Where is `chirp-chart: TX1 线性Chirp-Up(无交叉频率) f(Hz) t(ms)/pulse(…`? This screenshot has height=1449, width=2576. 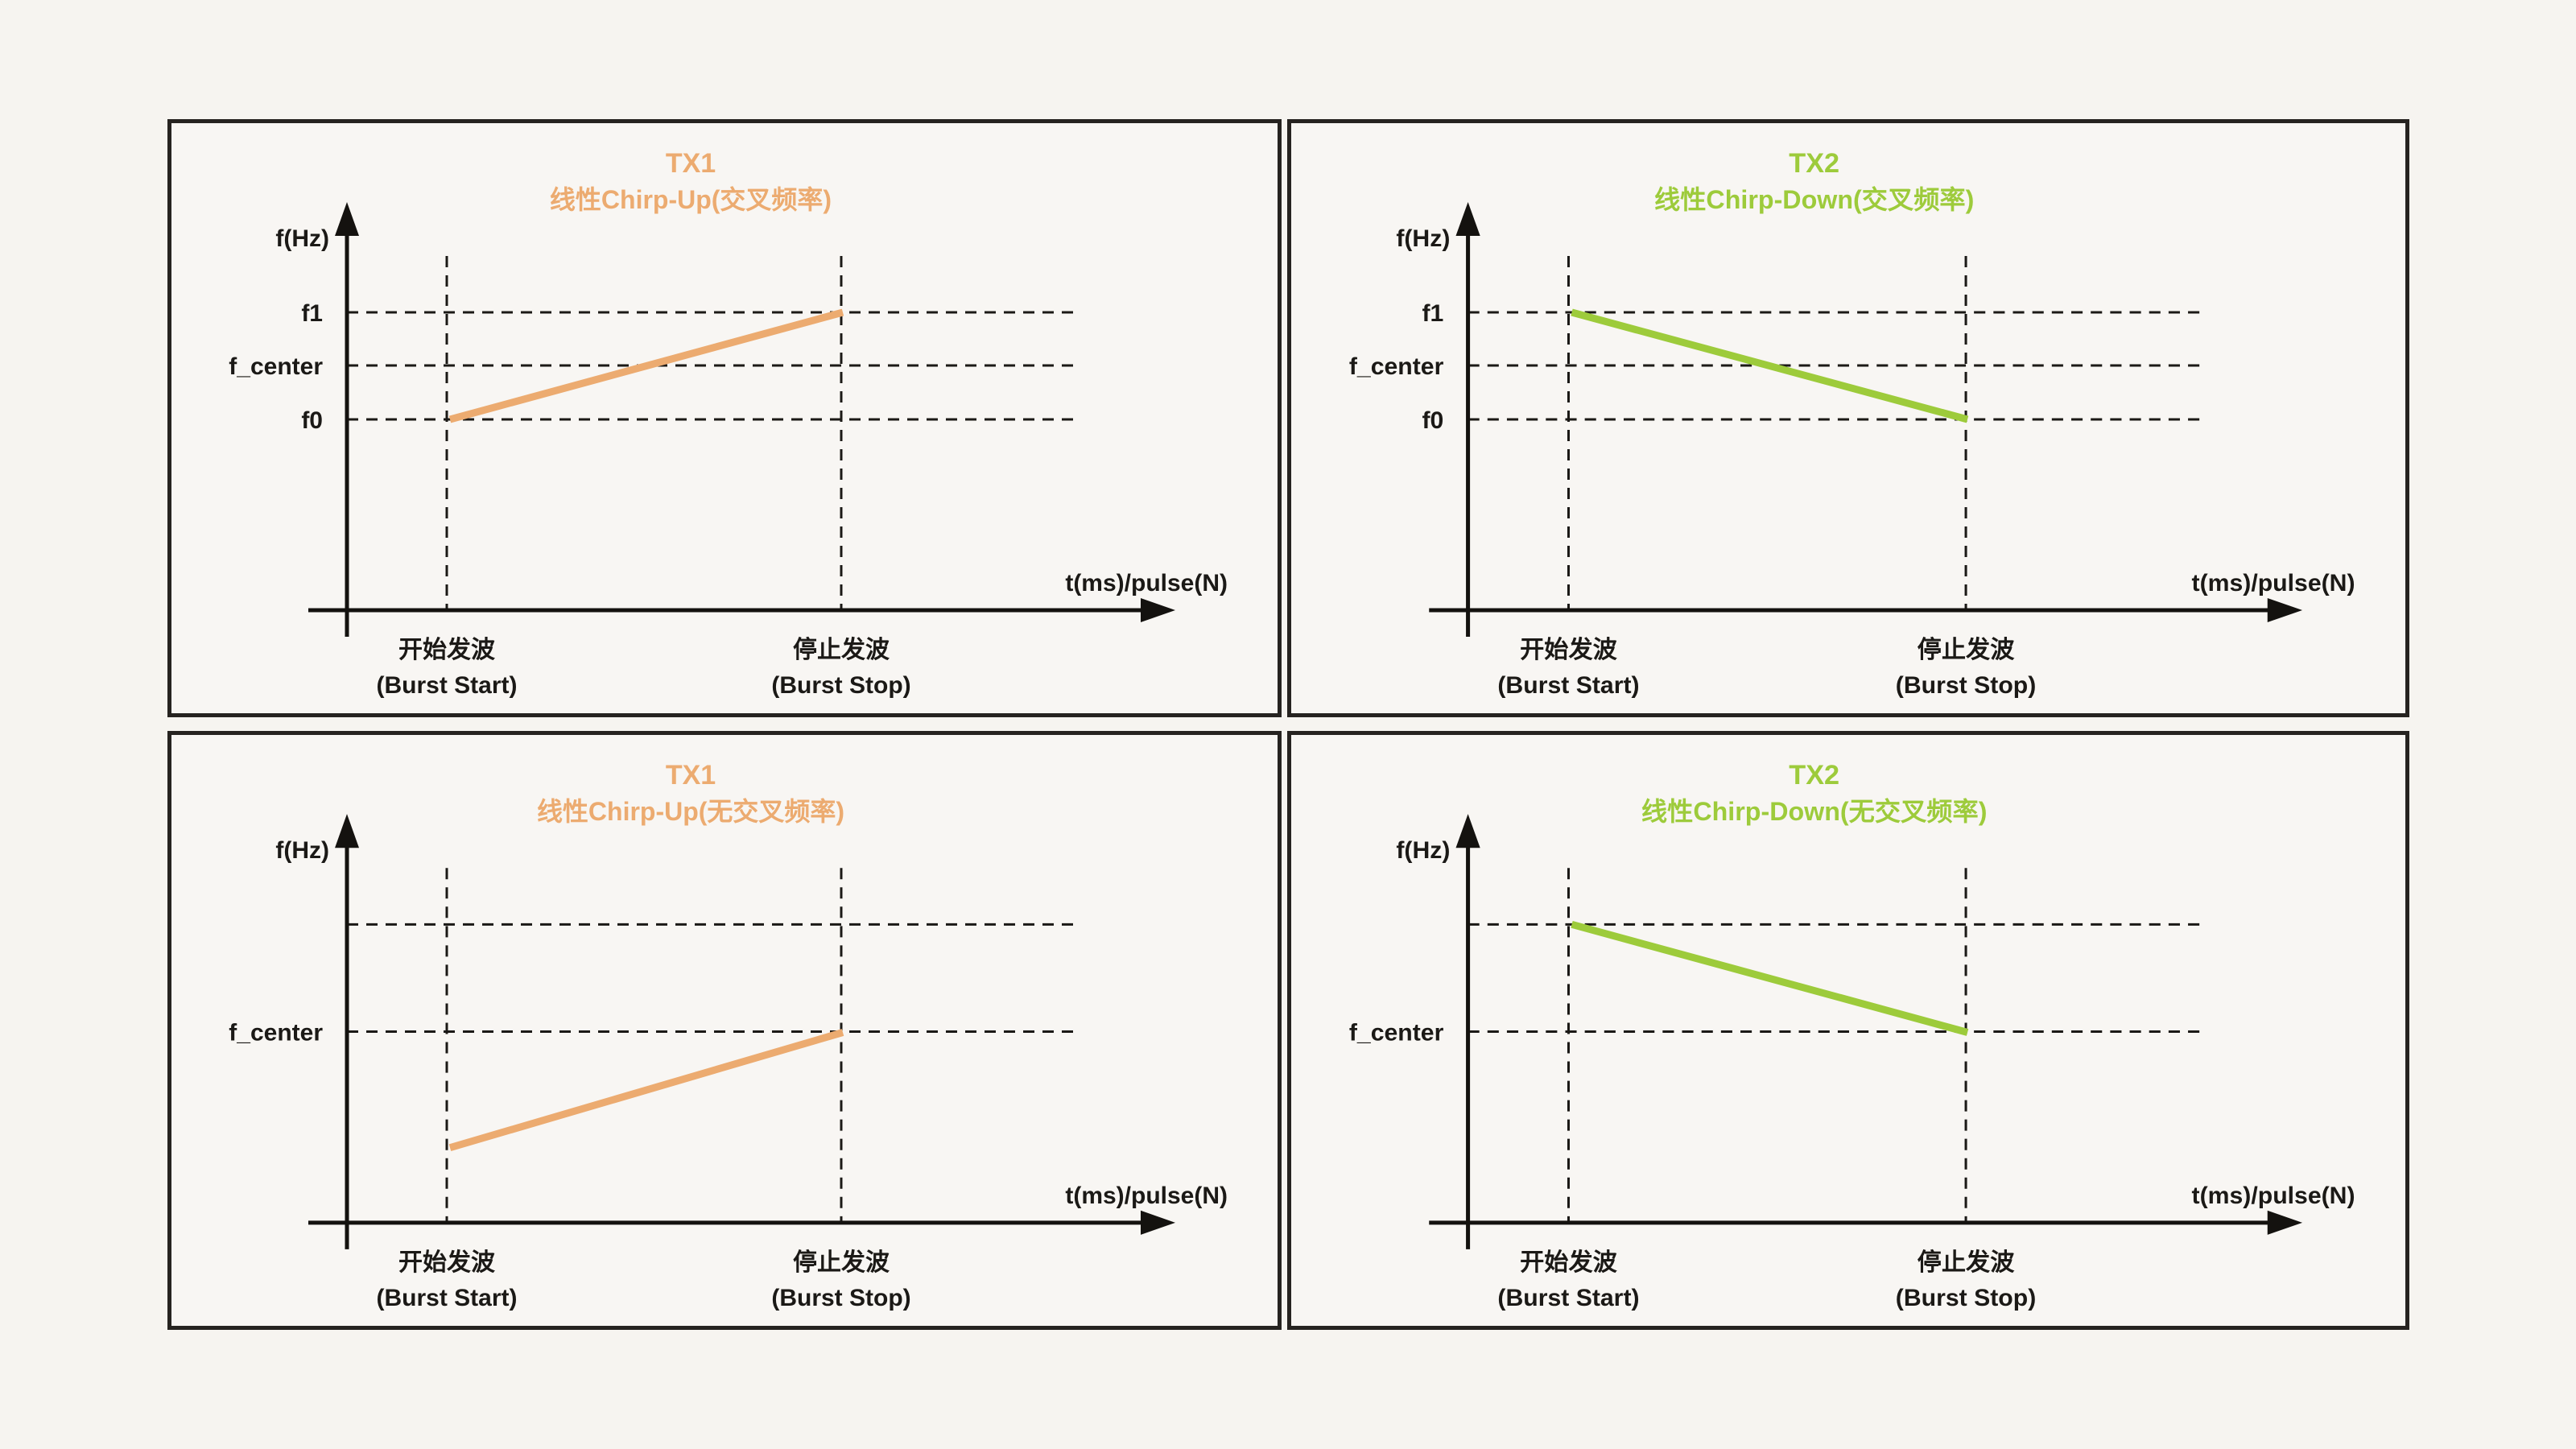
chirp-chart: TX1 线性Chirp-Up(无交叉频率) f(Hz) t(ms)/pulse(… is located at coordinates (728, 1035).